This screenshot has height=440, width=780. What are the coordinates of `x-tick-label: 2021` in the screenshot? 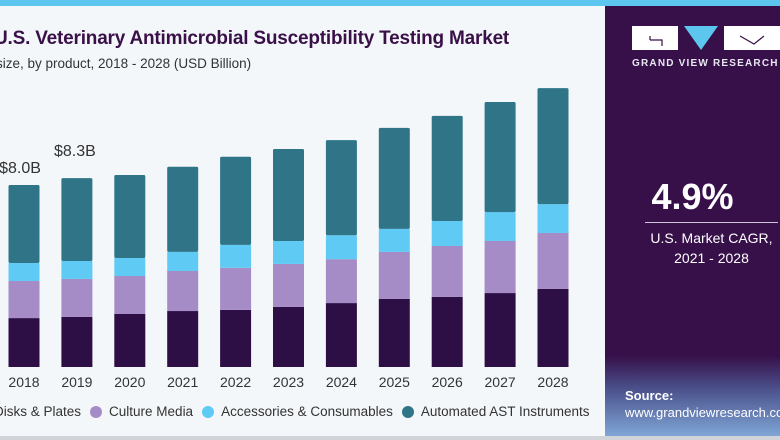 It's located at (182, 382).